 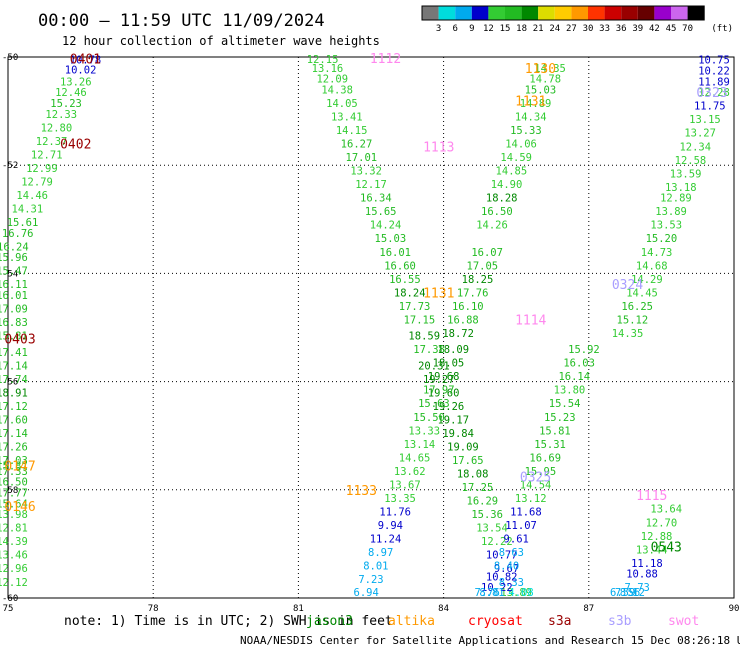 What do you see at coordinates (627, 593) in the screenshot?
I see `wave-height-label: 7.56` at bounding box center [627, 593].